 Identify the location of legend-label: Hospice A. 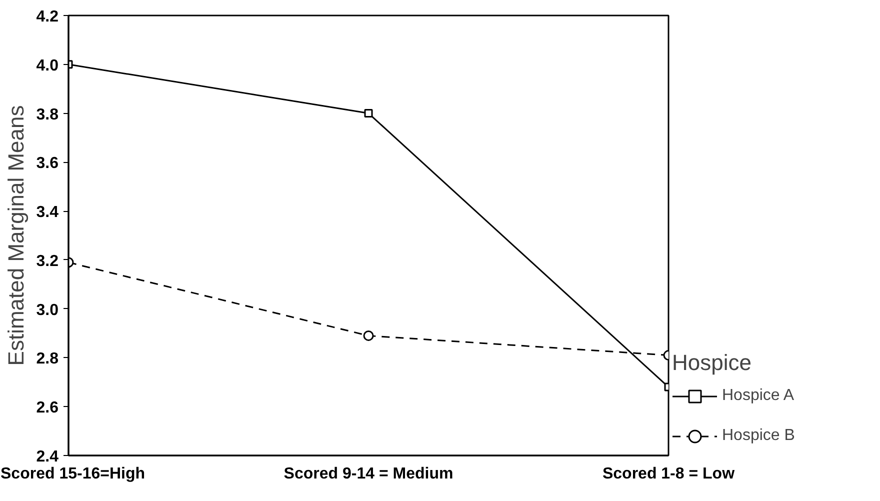
(758, 396).